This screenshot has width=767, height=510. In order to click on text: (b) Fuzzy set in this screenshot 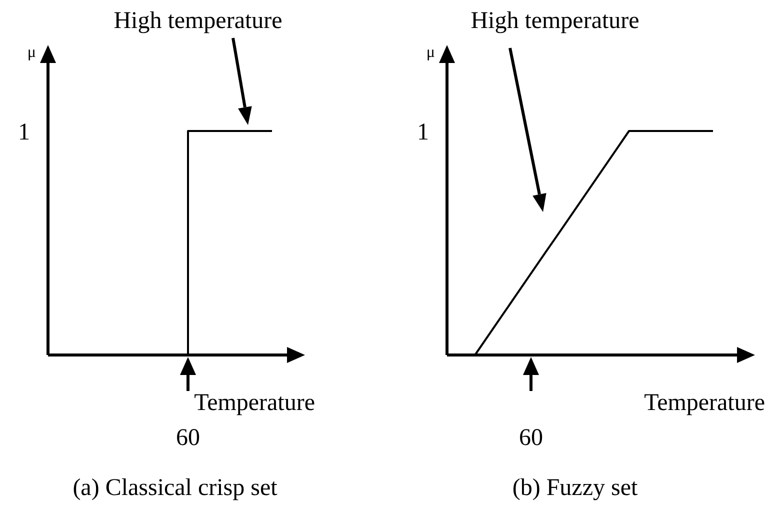, I will do `click(575, 488)`.